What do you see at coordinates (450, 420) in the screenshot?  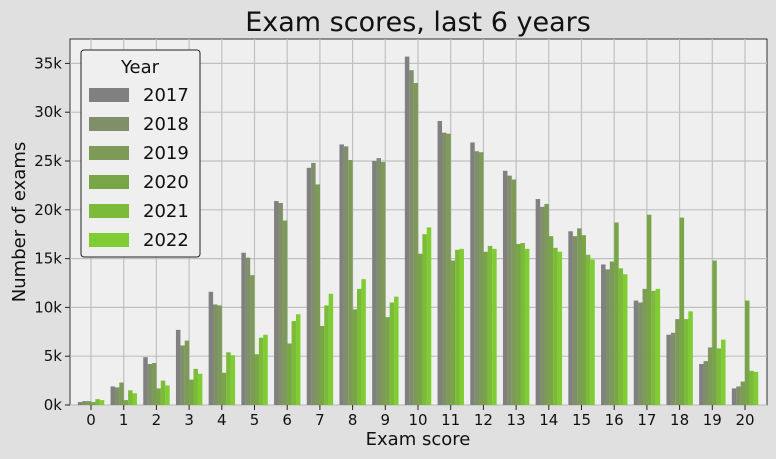 I see `x-tick-label-11: 11` at bounding box center [450, 420].